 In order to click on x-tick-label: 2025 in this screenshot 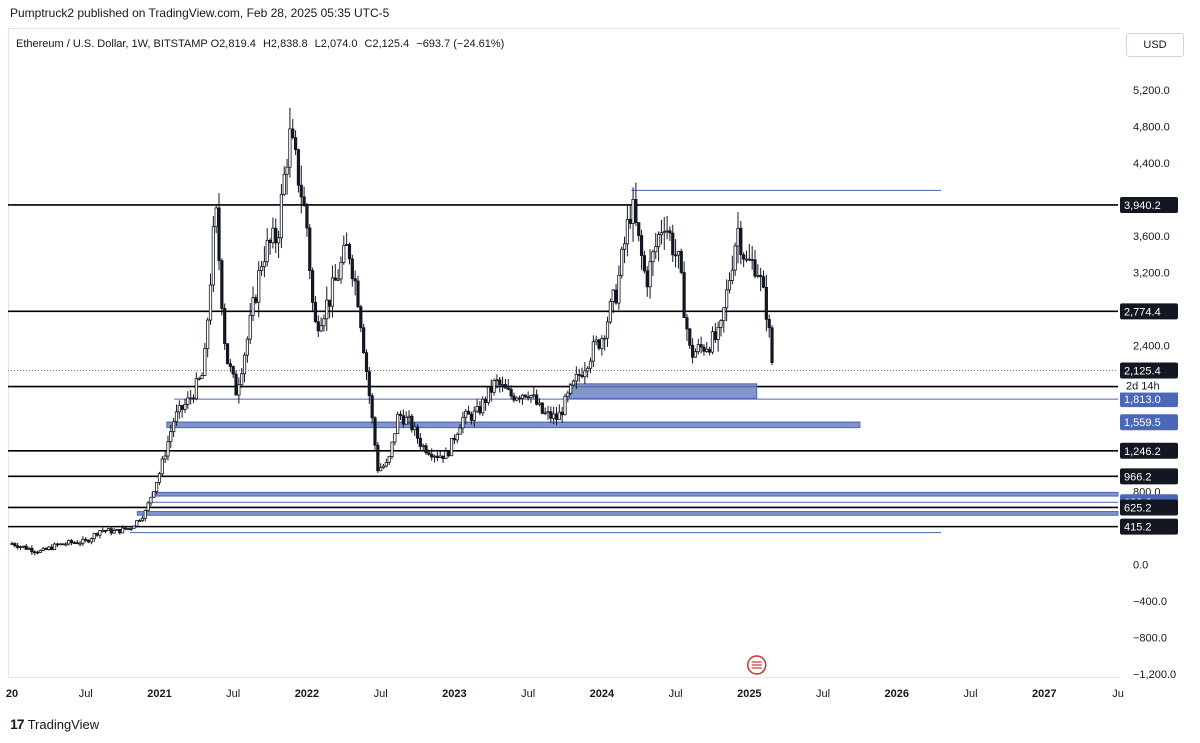, I will do `click(749, 694)`.